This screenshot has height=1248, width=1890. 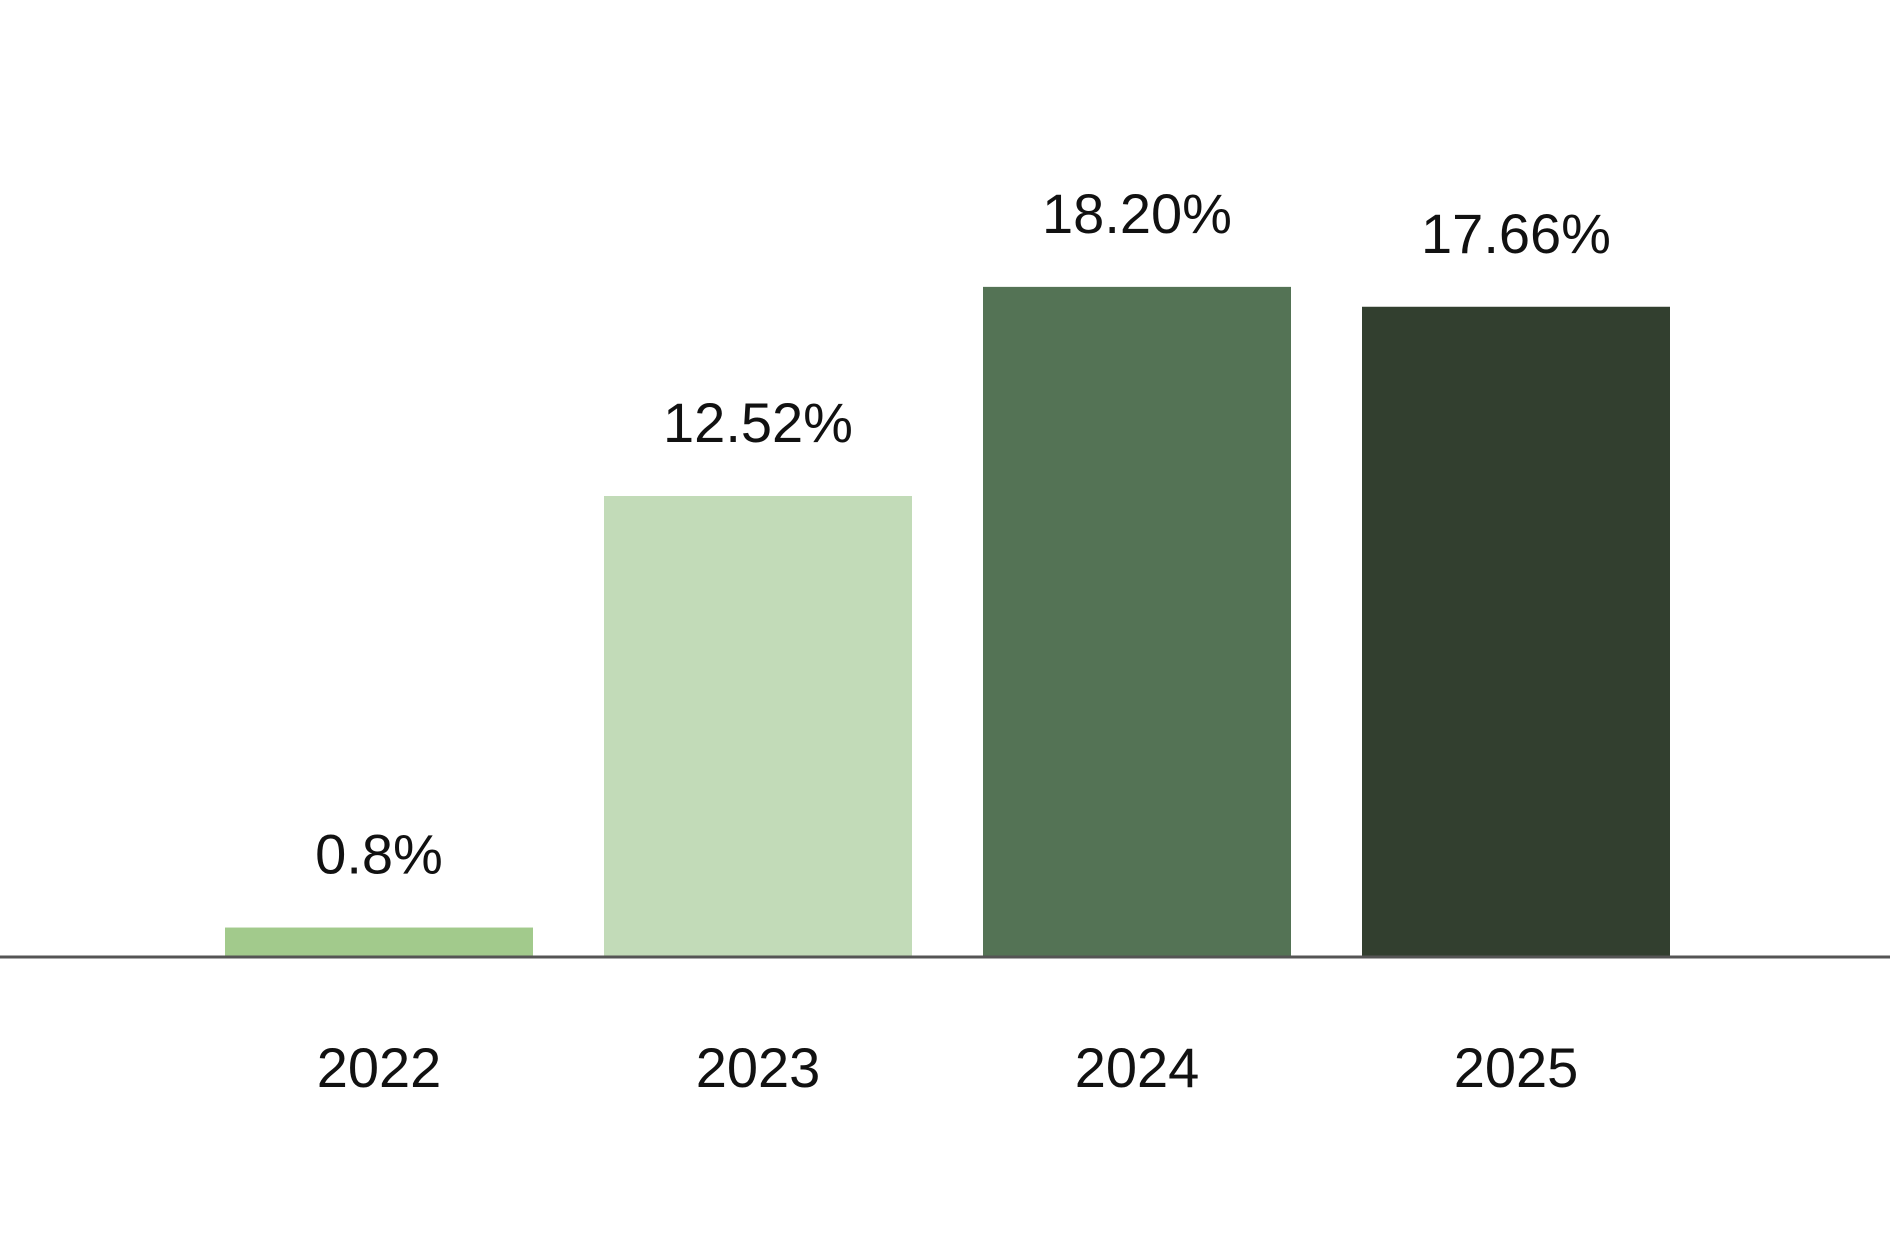 I want to click on bar-2025, so click(x=1516, y=631).